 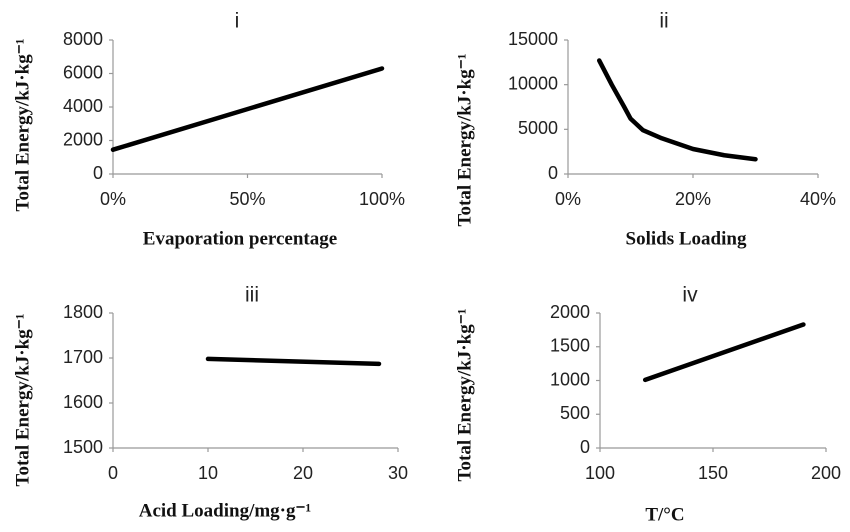 What do you see at coordinates (225, 510) in the screenshot?
I see `x-axis-title: Acid Loading/mg·g⁻¹` at bounding box center [225, 510].